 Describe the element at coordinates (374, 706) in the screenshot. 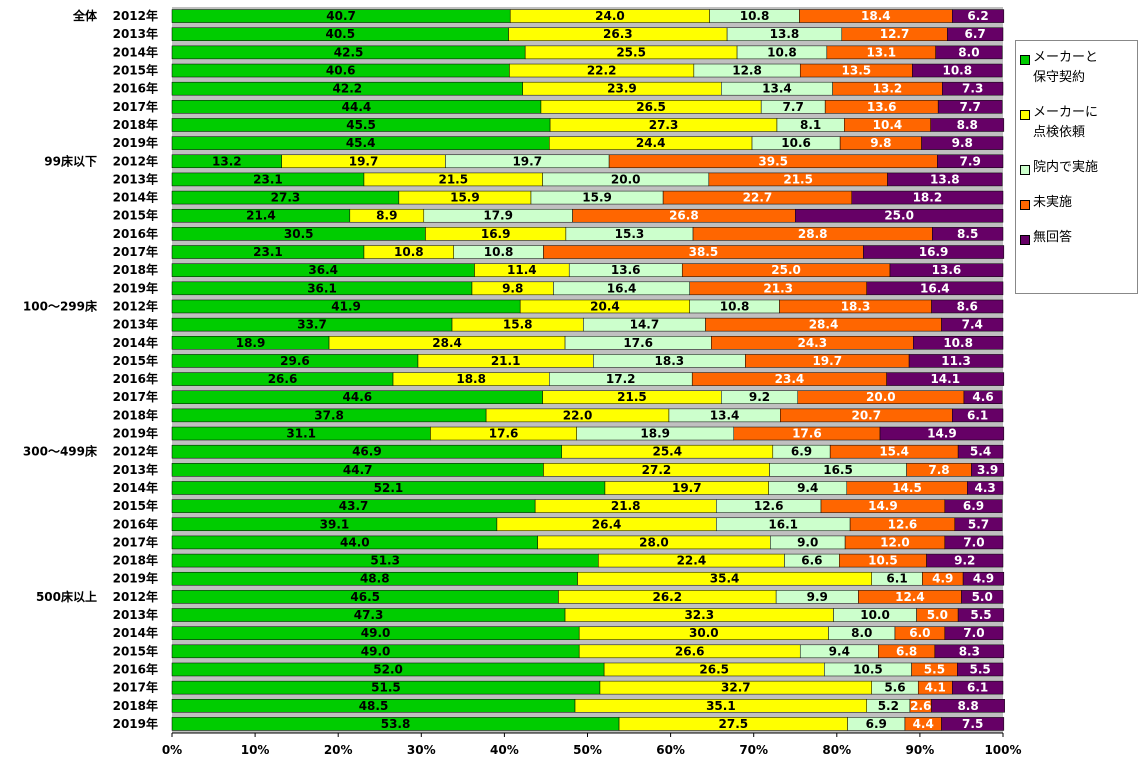

I see `data-label: 48.5` at that location.